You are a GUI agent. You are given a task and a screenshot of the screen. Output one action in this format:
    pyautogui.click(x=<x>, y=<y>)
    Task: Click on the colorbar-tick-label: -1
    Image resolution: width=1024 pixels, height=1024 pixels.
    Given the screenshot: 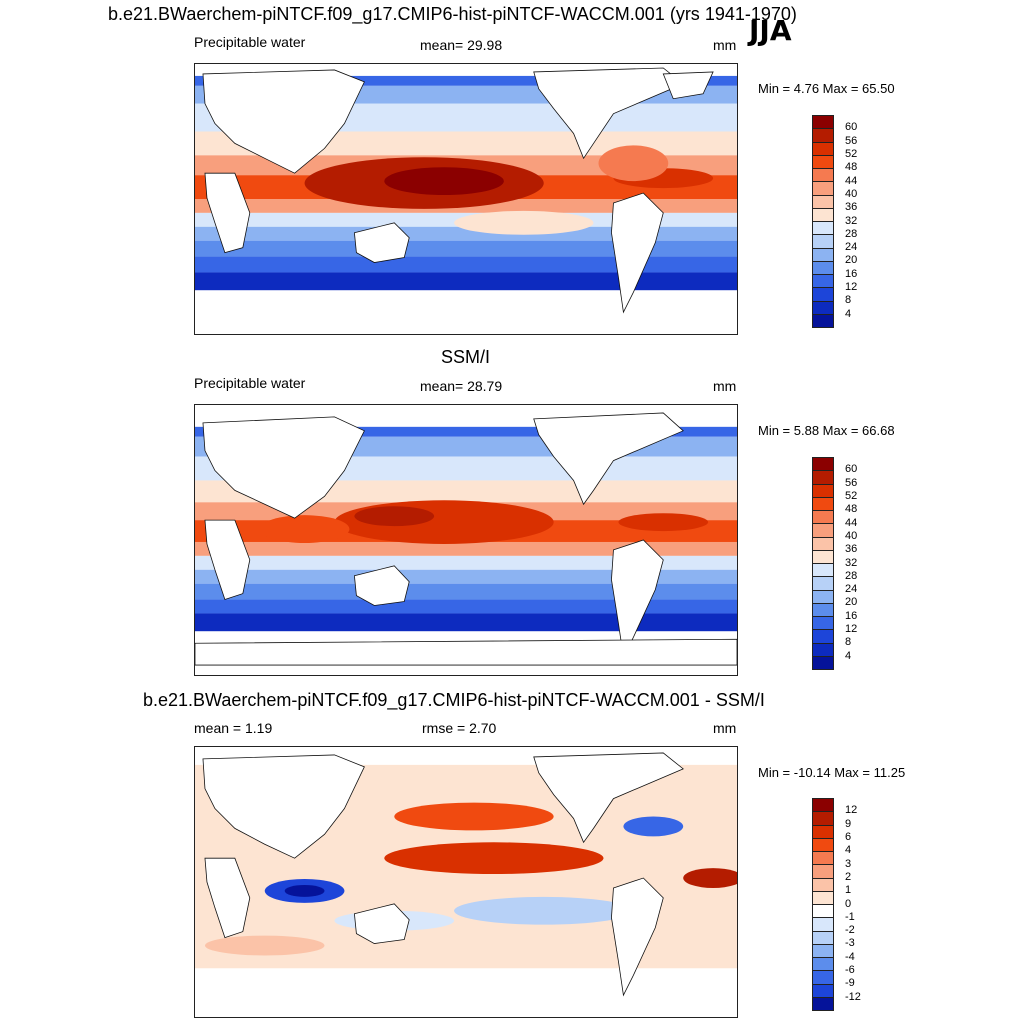 What is the action you would take?
    pyautogui.click(x=850, y=916)
    